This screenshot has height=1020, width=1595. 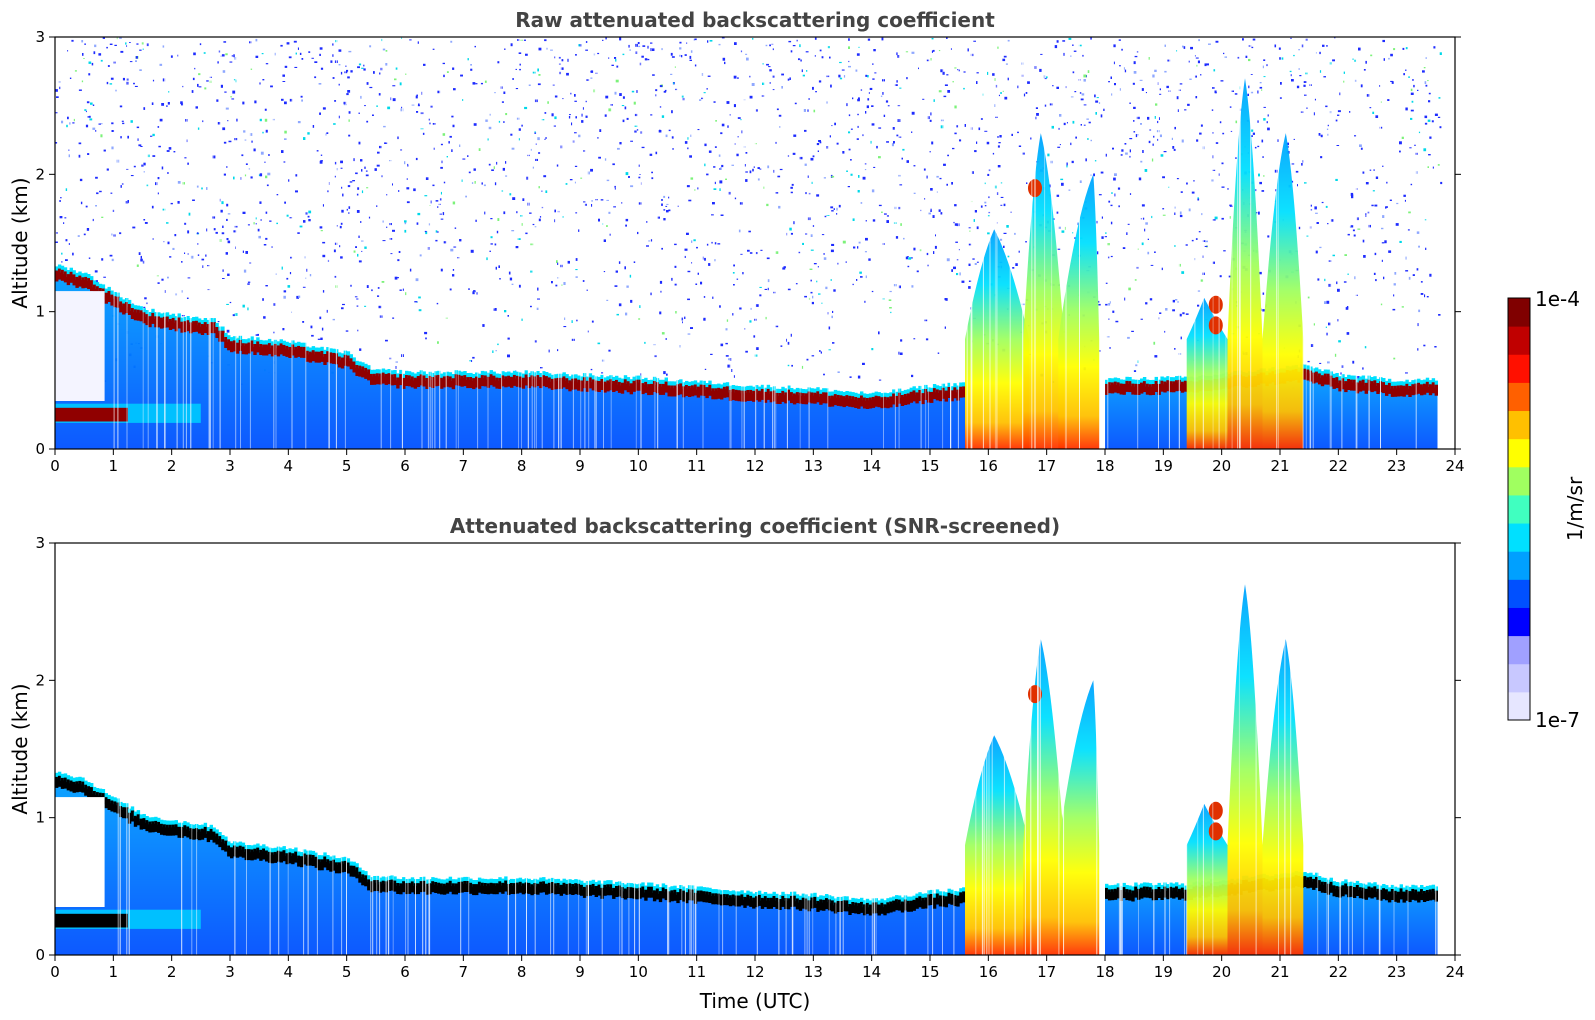 What do you see at coordinates (510, 843) in the screenshot?
I see `boundary-layer-top` at bounding box center [510, 843].